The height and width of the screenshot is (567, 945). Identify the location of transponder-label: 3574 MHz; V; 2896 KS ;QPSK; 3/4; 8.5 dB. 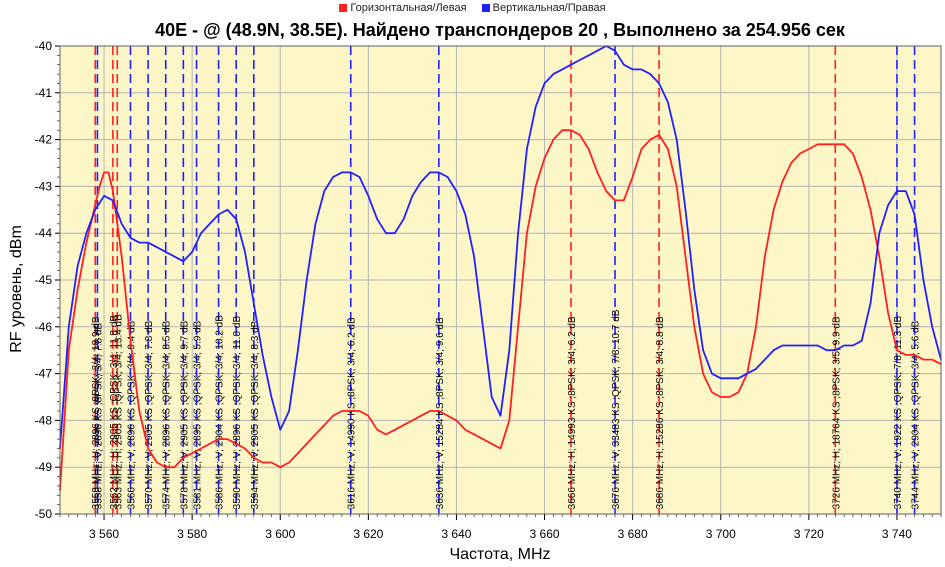
(167, 414).